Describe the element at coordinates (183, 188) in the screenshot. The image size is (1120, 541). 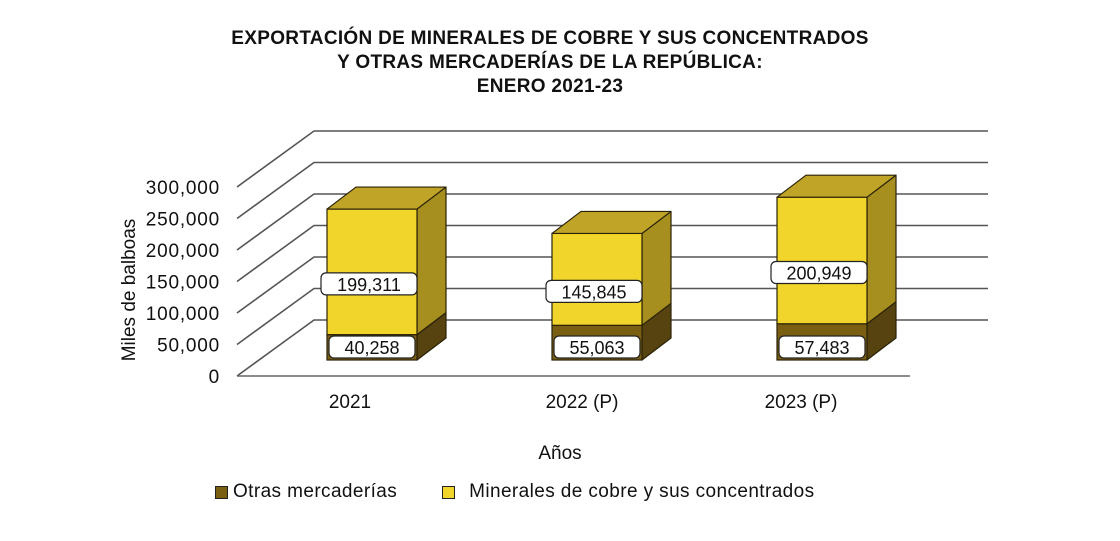
I see `y-tick-label: 300,000` at that location.